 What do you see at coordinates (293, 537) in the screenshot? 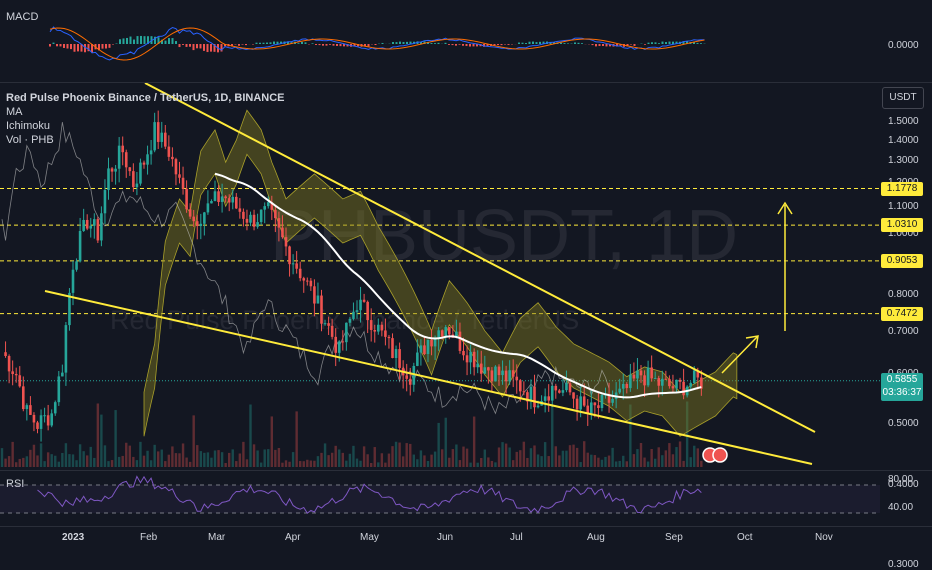
I see `time-tick: Apr` at bounding box center [293, 537].